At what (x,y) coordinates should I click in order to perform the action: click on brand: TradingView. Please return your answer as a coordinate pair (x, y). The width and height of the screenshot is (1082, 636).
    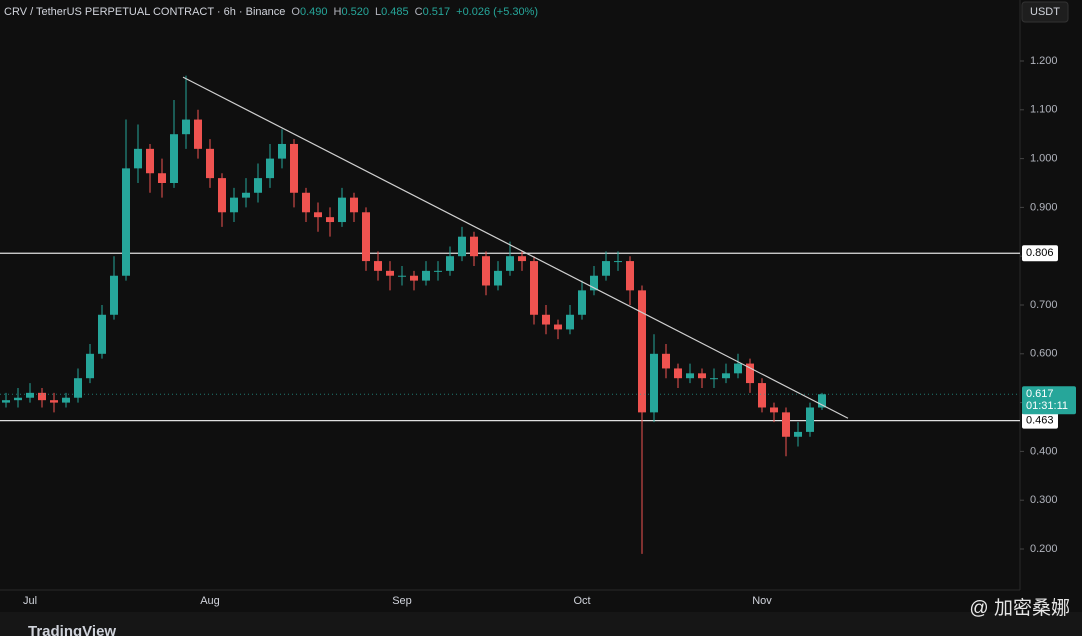
    Looking at the image, I should click on (72, 629).